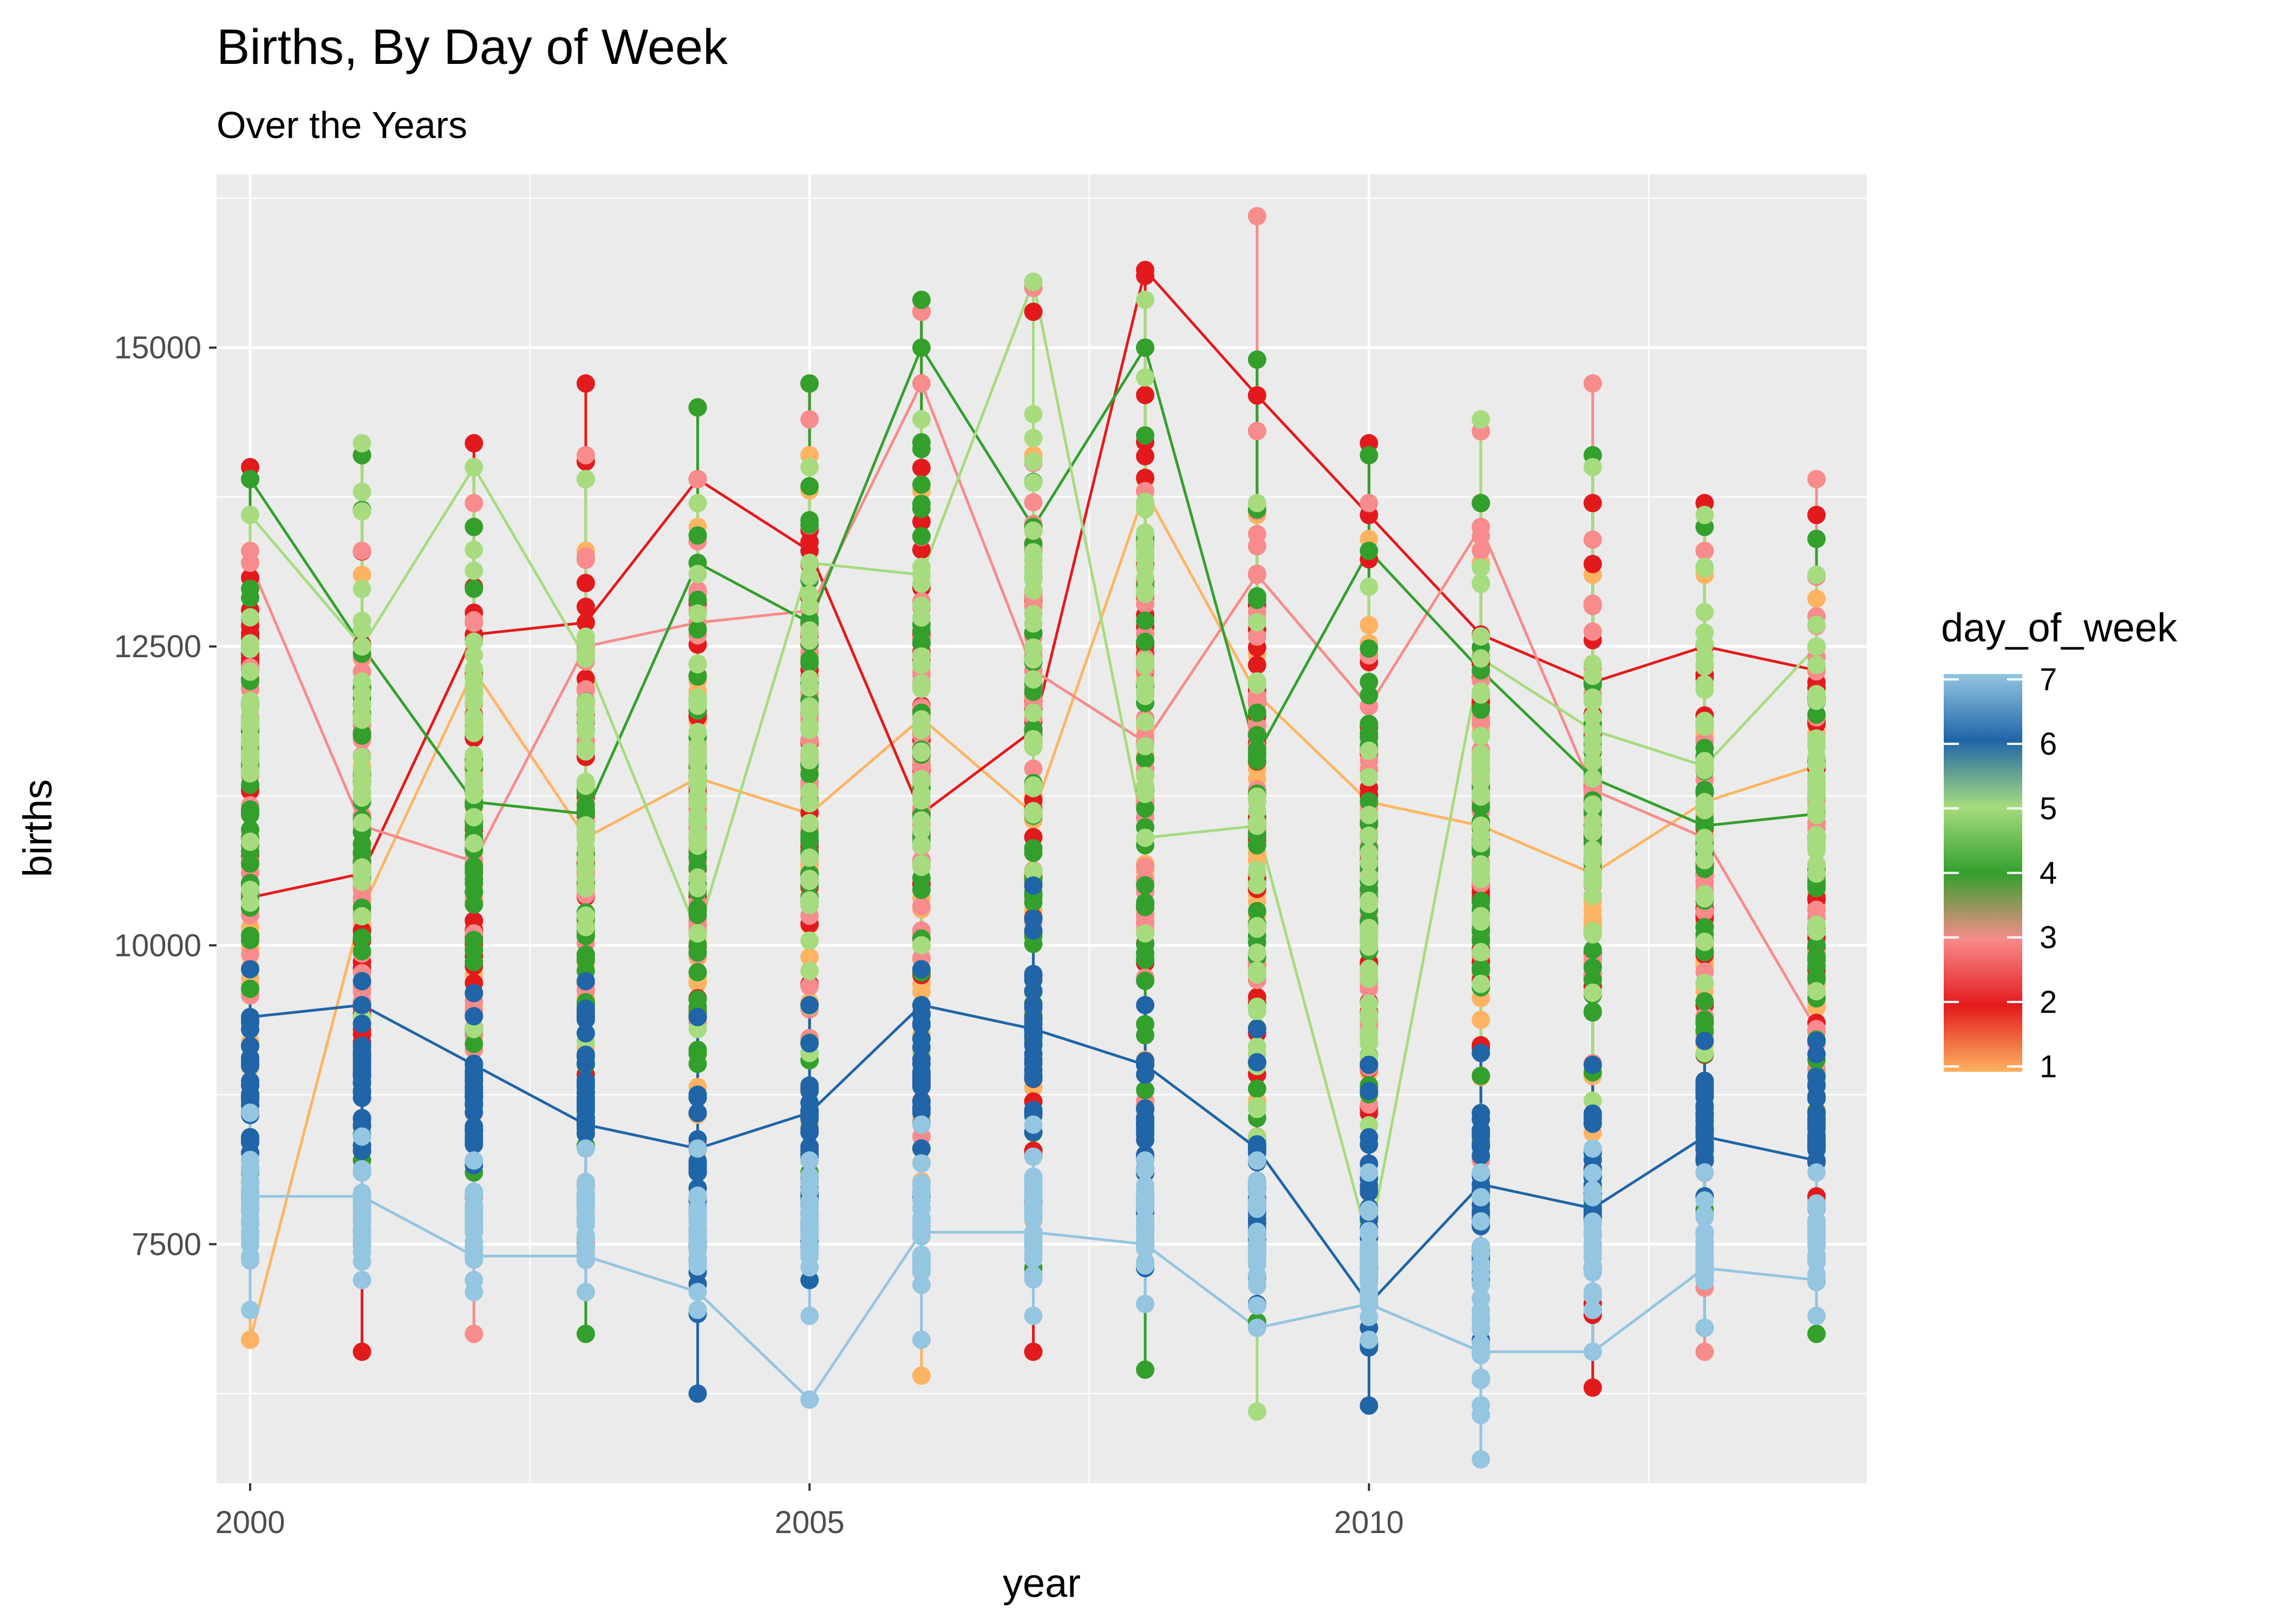 This screenshot has height=1624, width=2274. Describe the element at coordinates (2001, 873) in the screenshot. I see `legend: 1 2 3 4 5 6 7` at that location.